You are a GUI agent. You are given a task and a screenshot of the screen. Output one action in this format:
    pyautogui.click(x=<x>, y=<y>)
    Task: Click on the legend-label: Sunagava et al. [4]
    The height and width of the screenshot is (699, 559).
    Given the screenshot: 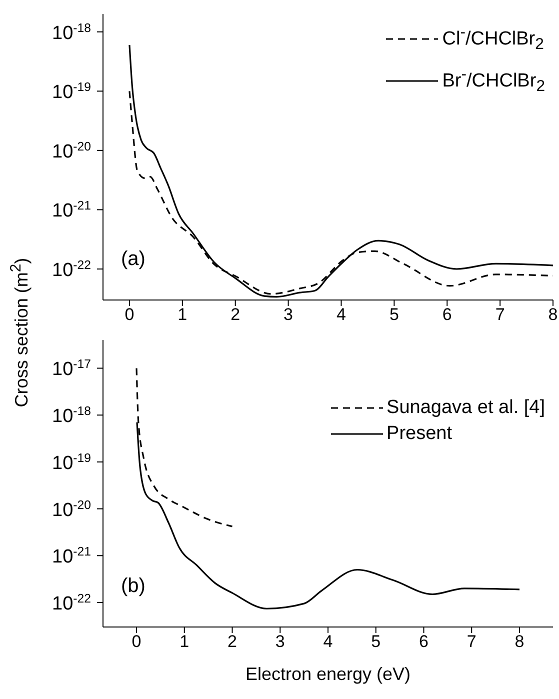 What is the action you would take?
    pyautogui.click(x=465, y=408)
    